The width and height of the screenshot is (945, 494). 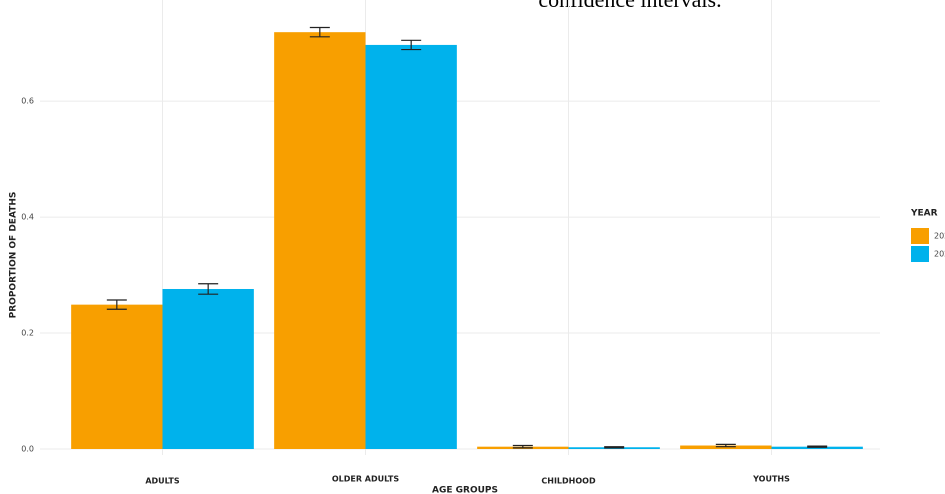 What do you see at coordinates (771, 479) in the screenshot?
I see `x-tick-label: YOUTHS` at bounding box center [771, 479].